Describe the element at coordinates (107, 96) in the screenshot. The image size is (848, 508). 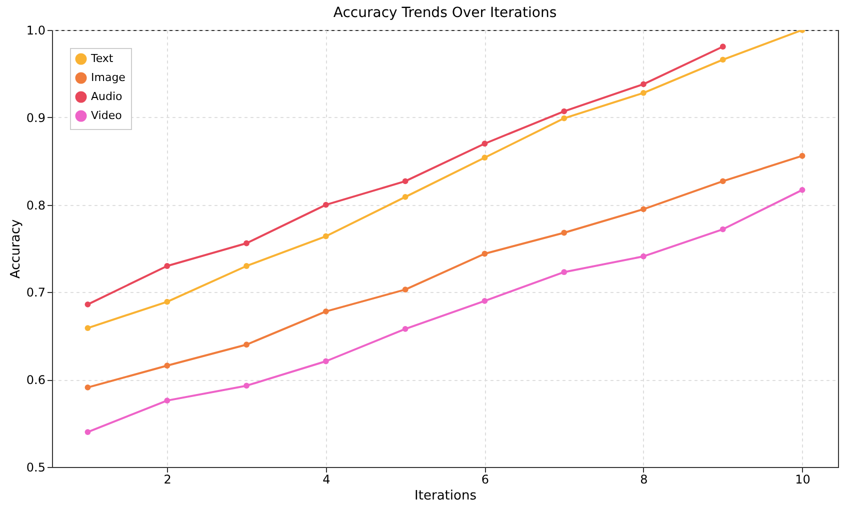
I see `legend-label: Audio` at that location.